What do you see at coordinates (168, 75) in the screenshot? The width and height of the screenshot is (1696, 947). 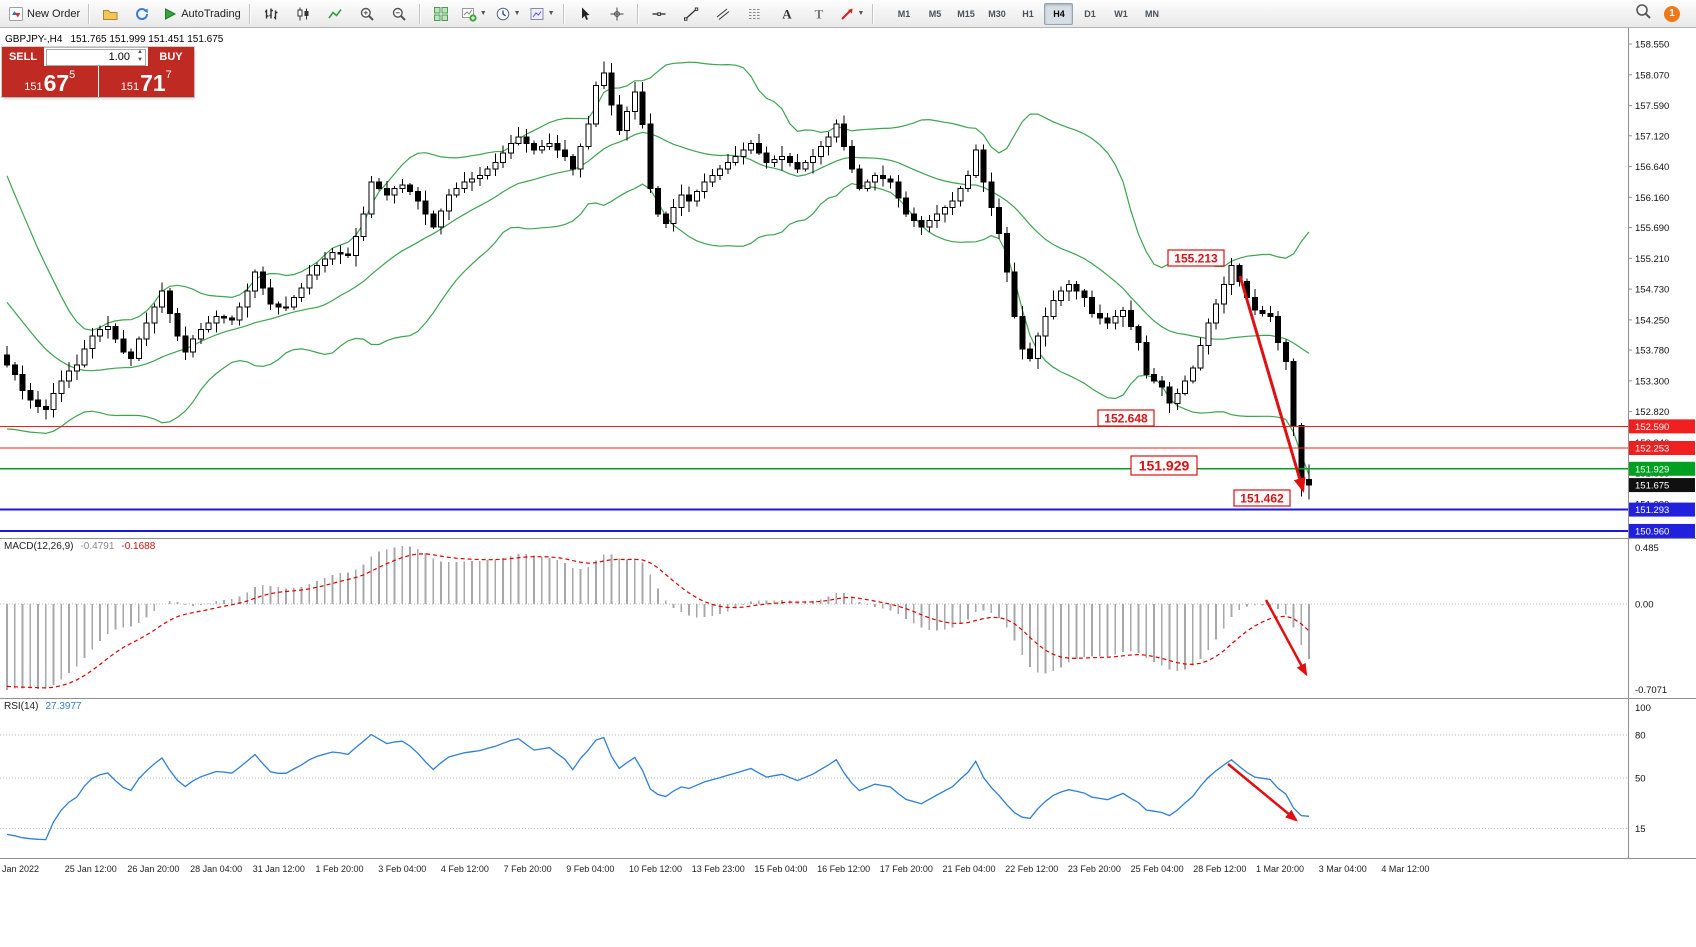 I see `buy-price-pip: 7` at bounding box center [168, 75].